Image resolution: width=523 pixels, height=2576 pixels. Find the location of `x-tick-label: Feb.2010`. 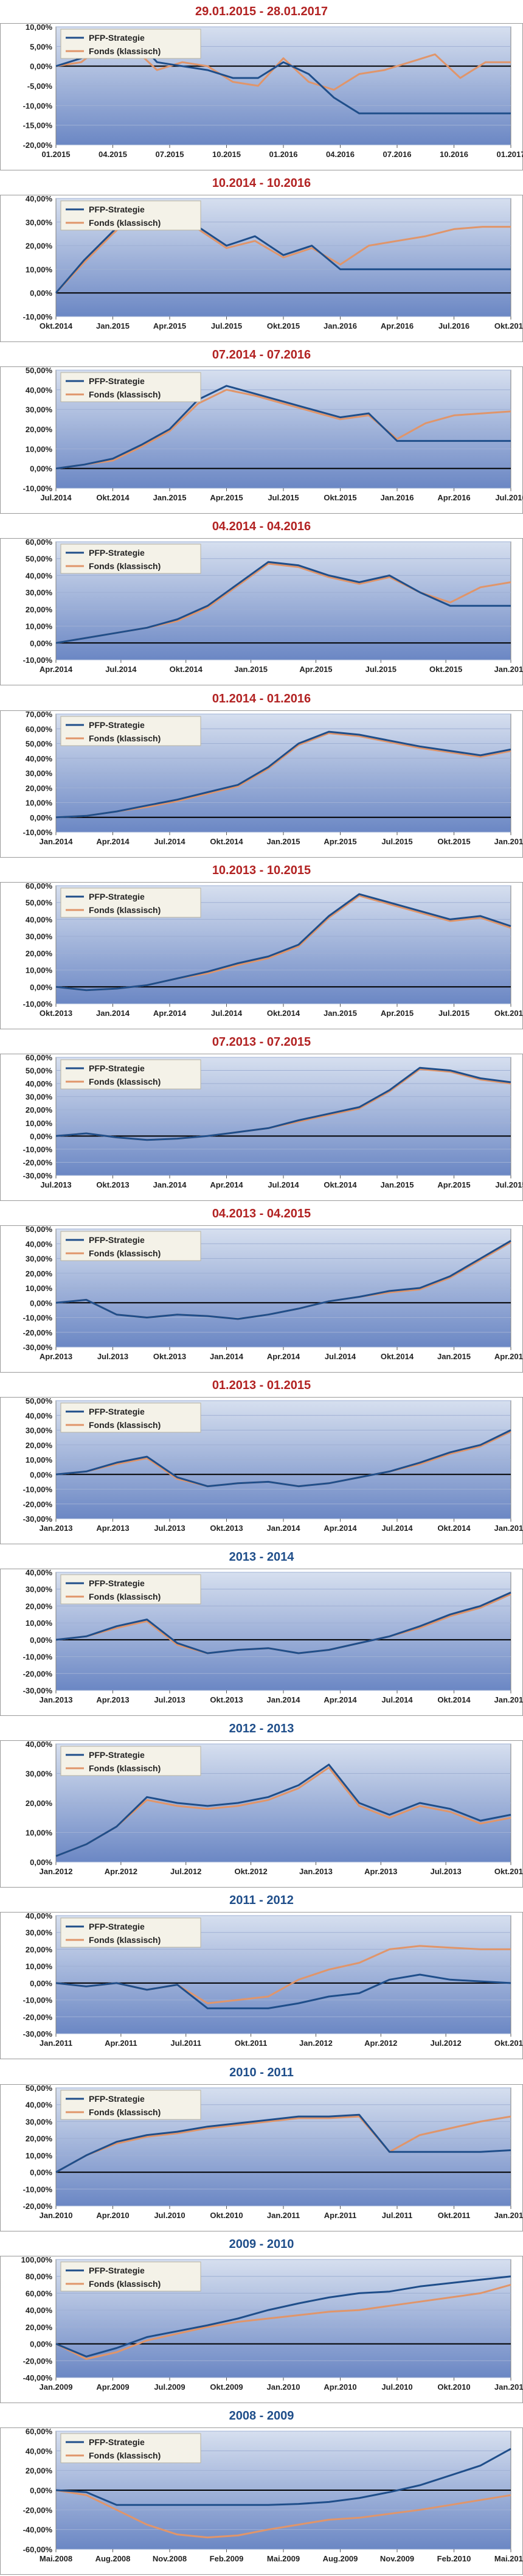

x-tick-label: Feb.2010 is located at coordinates (454, 2558).